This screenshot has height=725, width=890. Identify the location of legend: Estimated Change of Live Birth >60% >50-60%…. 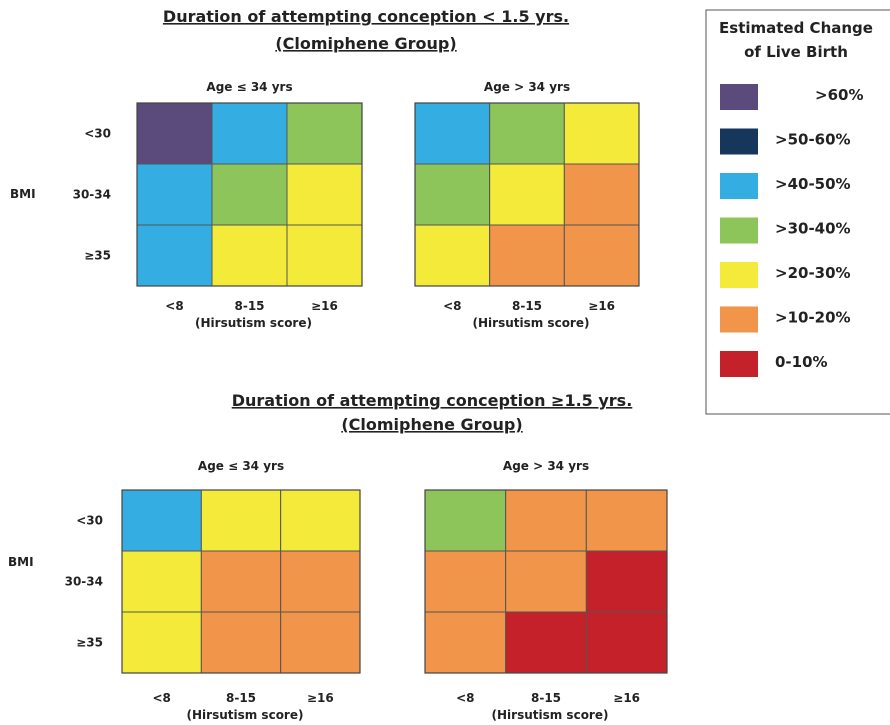
(797, 212).